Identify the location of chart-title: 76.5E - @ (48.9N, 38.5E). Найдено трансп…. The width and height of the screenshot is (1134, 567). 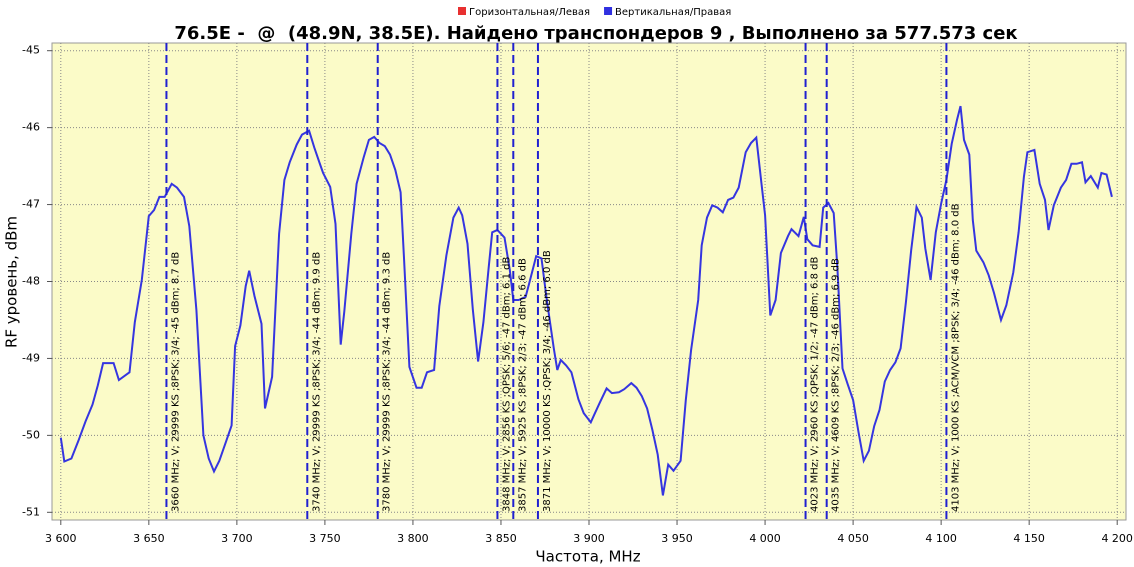
(595, 33).